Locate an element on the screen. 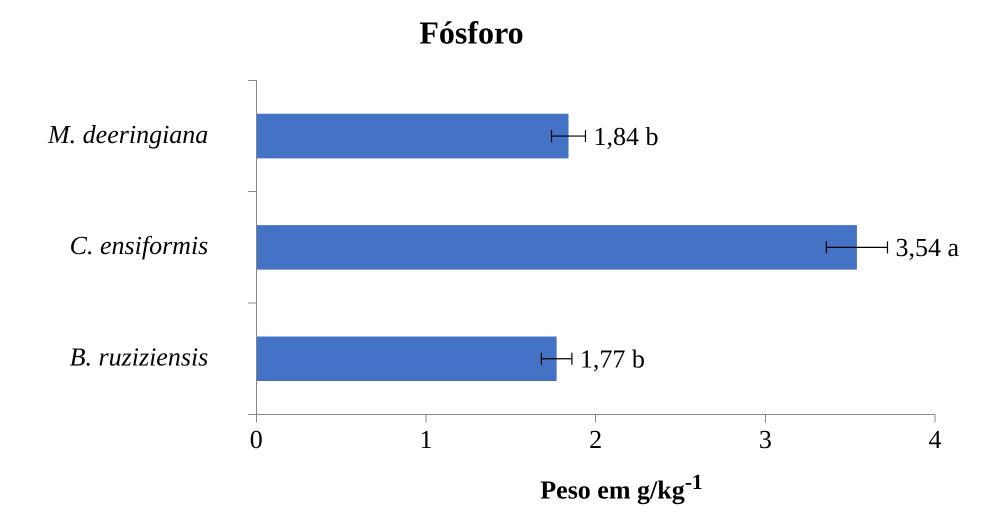 This screenshot has height=526, width=983. chart-title: Fósforo is located at coordinates (471, 32).